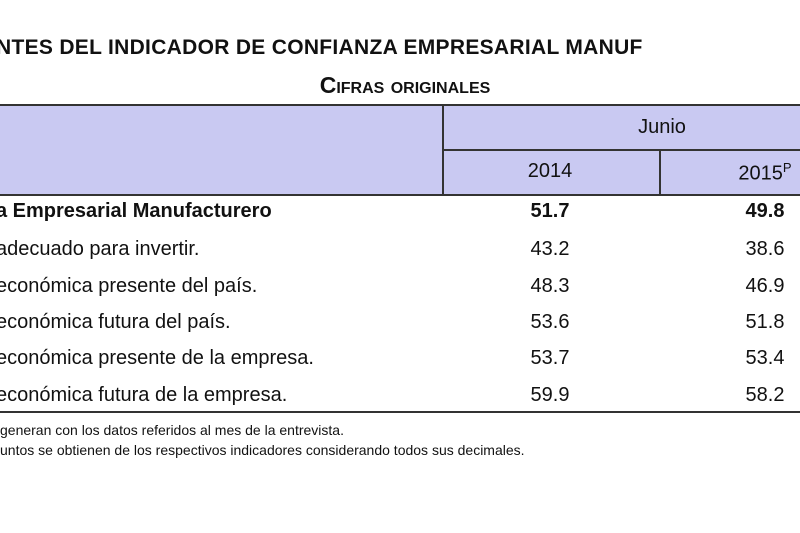 The width and height of the screenshot is (800, 533). Describe the element at coordinates (765, 249) in the screenshot. I see `cell-value: 38.6` at that location.